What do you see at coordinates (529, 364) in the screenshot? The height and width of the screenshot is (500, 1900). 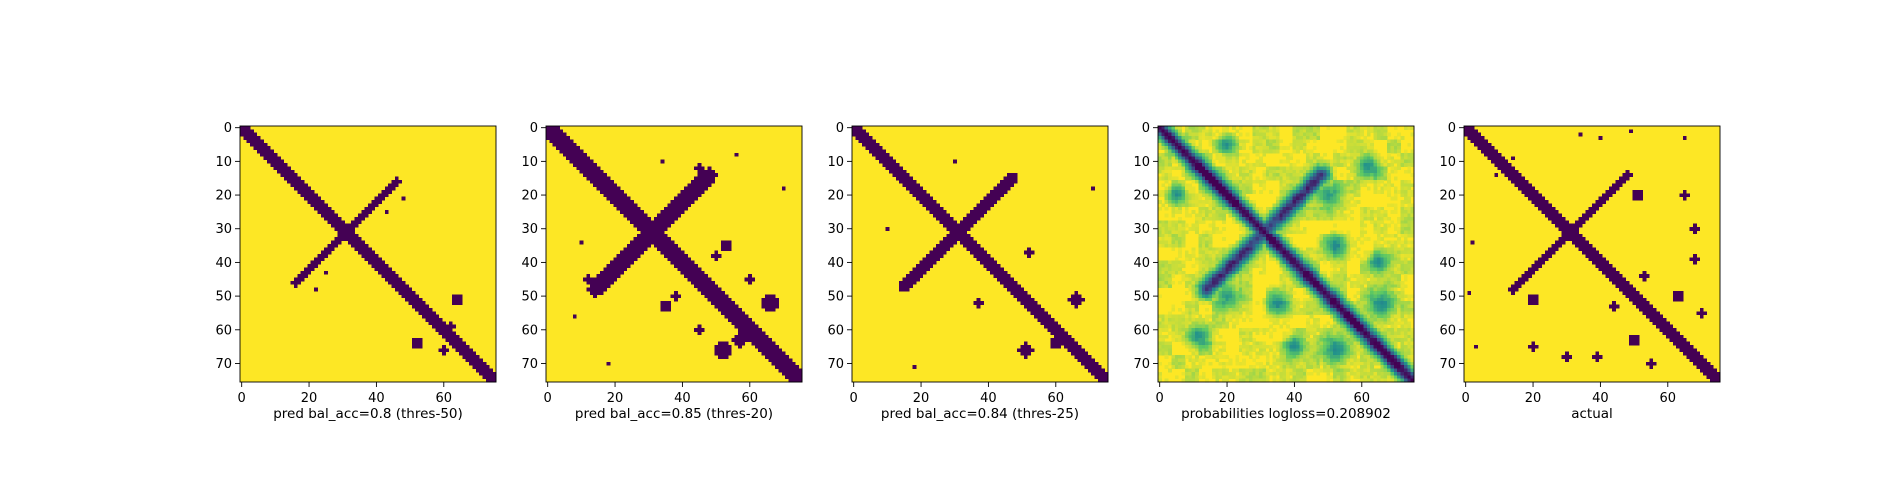 I see `y-tick-label: 70` at bounding box center [529, 364].